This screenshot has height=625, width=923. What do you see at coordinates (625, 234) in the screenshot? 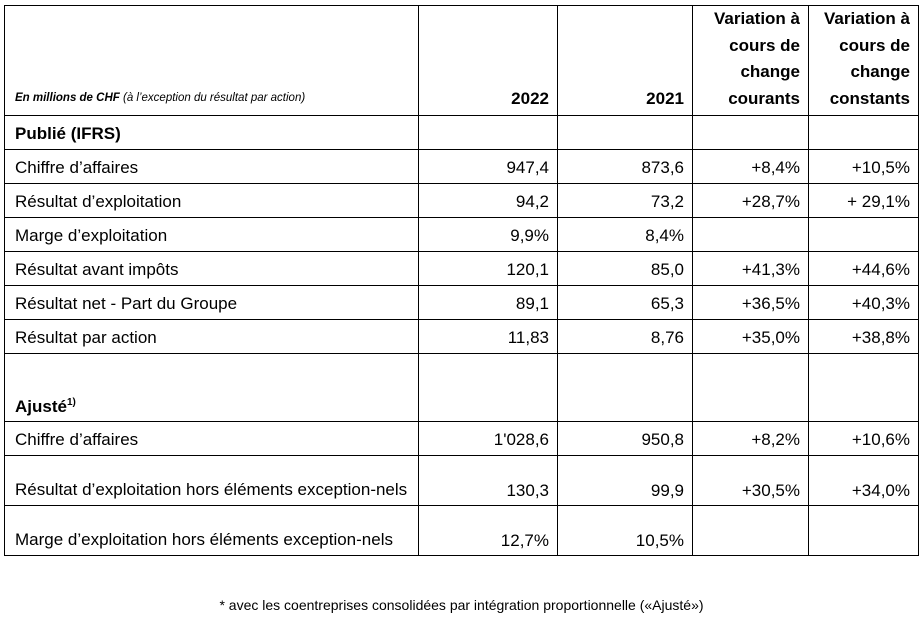
I see `value-2021: 8,4%` at bounding box center [625, 234].